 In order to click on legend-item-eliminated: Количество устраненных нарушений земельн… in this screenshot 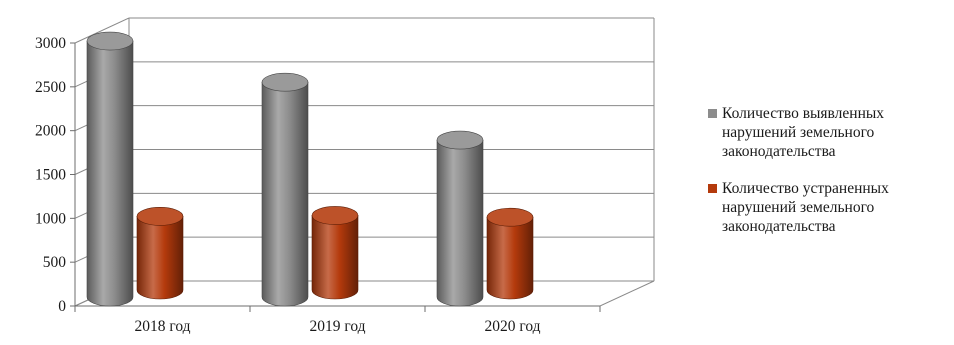, I will do `click(828, 207)`.